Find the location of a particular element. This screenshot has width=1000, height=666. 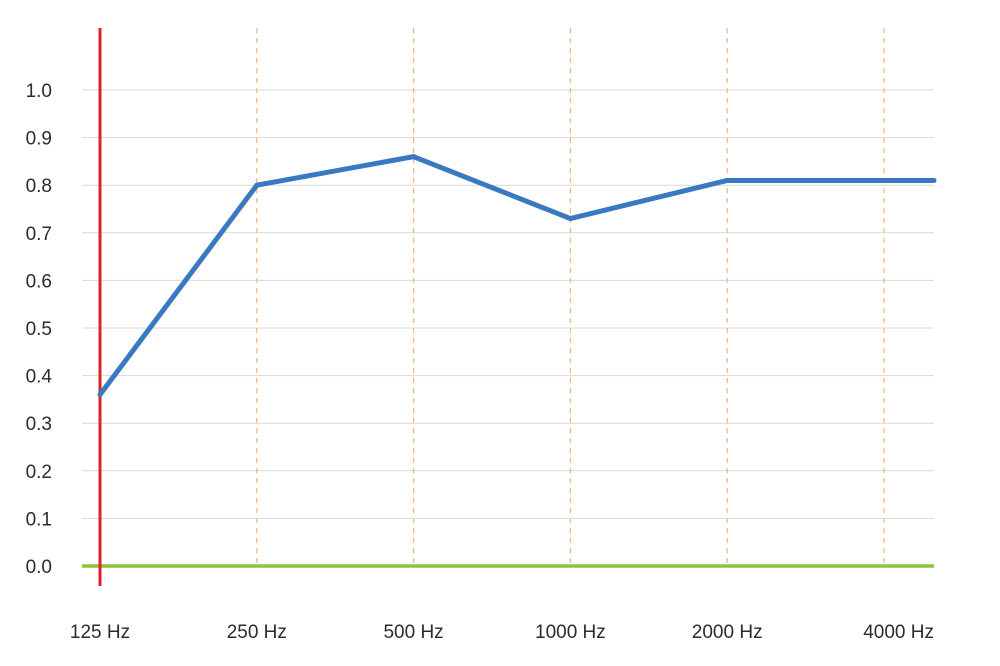

y-tick-label: 0.9 is located at coordinates (39, 139).